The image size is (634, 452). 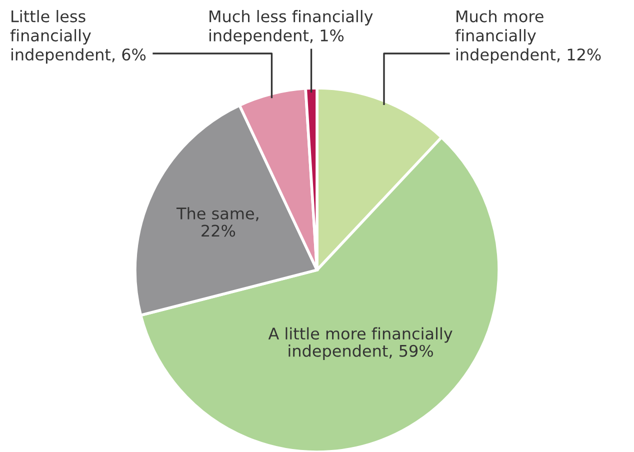 I want to click on slice-label: The same, 22%, so click(x=217, y=222).